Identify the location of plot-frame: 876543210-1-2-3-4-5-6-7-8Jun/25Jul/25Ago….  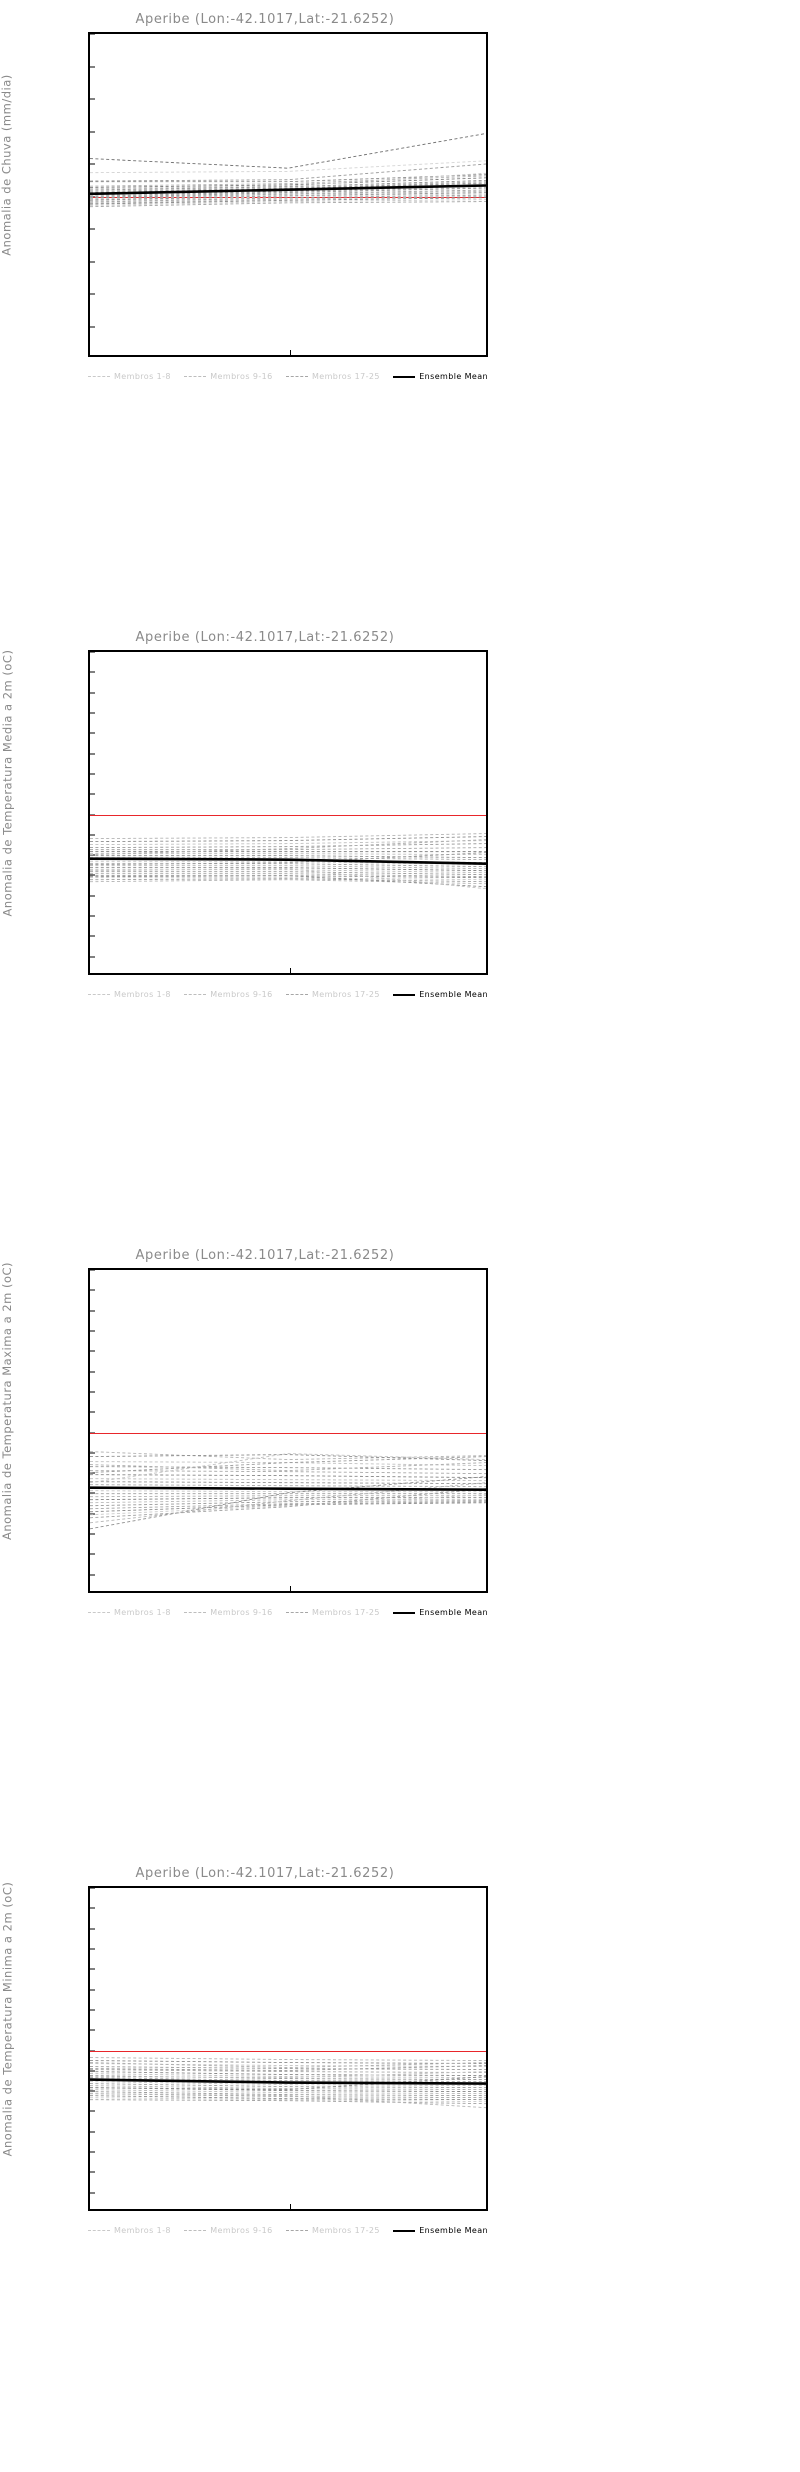
(288, 1430).